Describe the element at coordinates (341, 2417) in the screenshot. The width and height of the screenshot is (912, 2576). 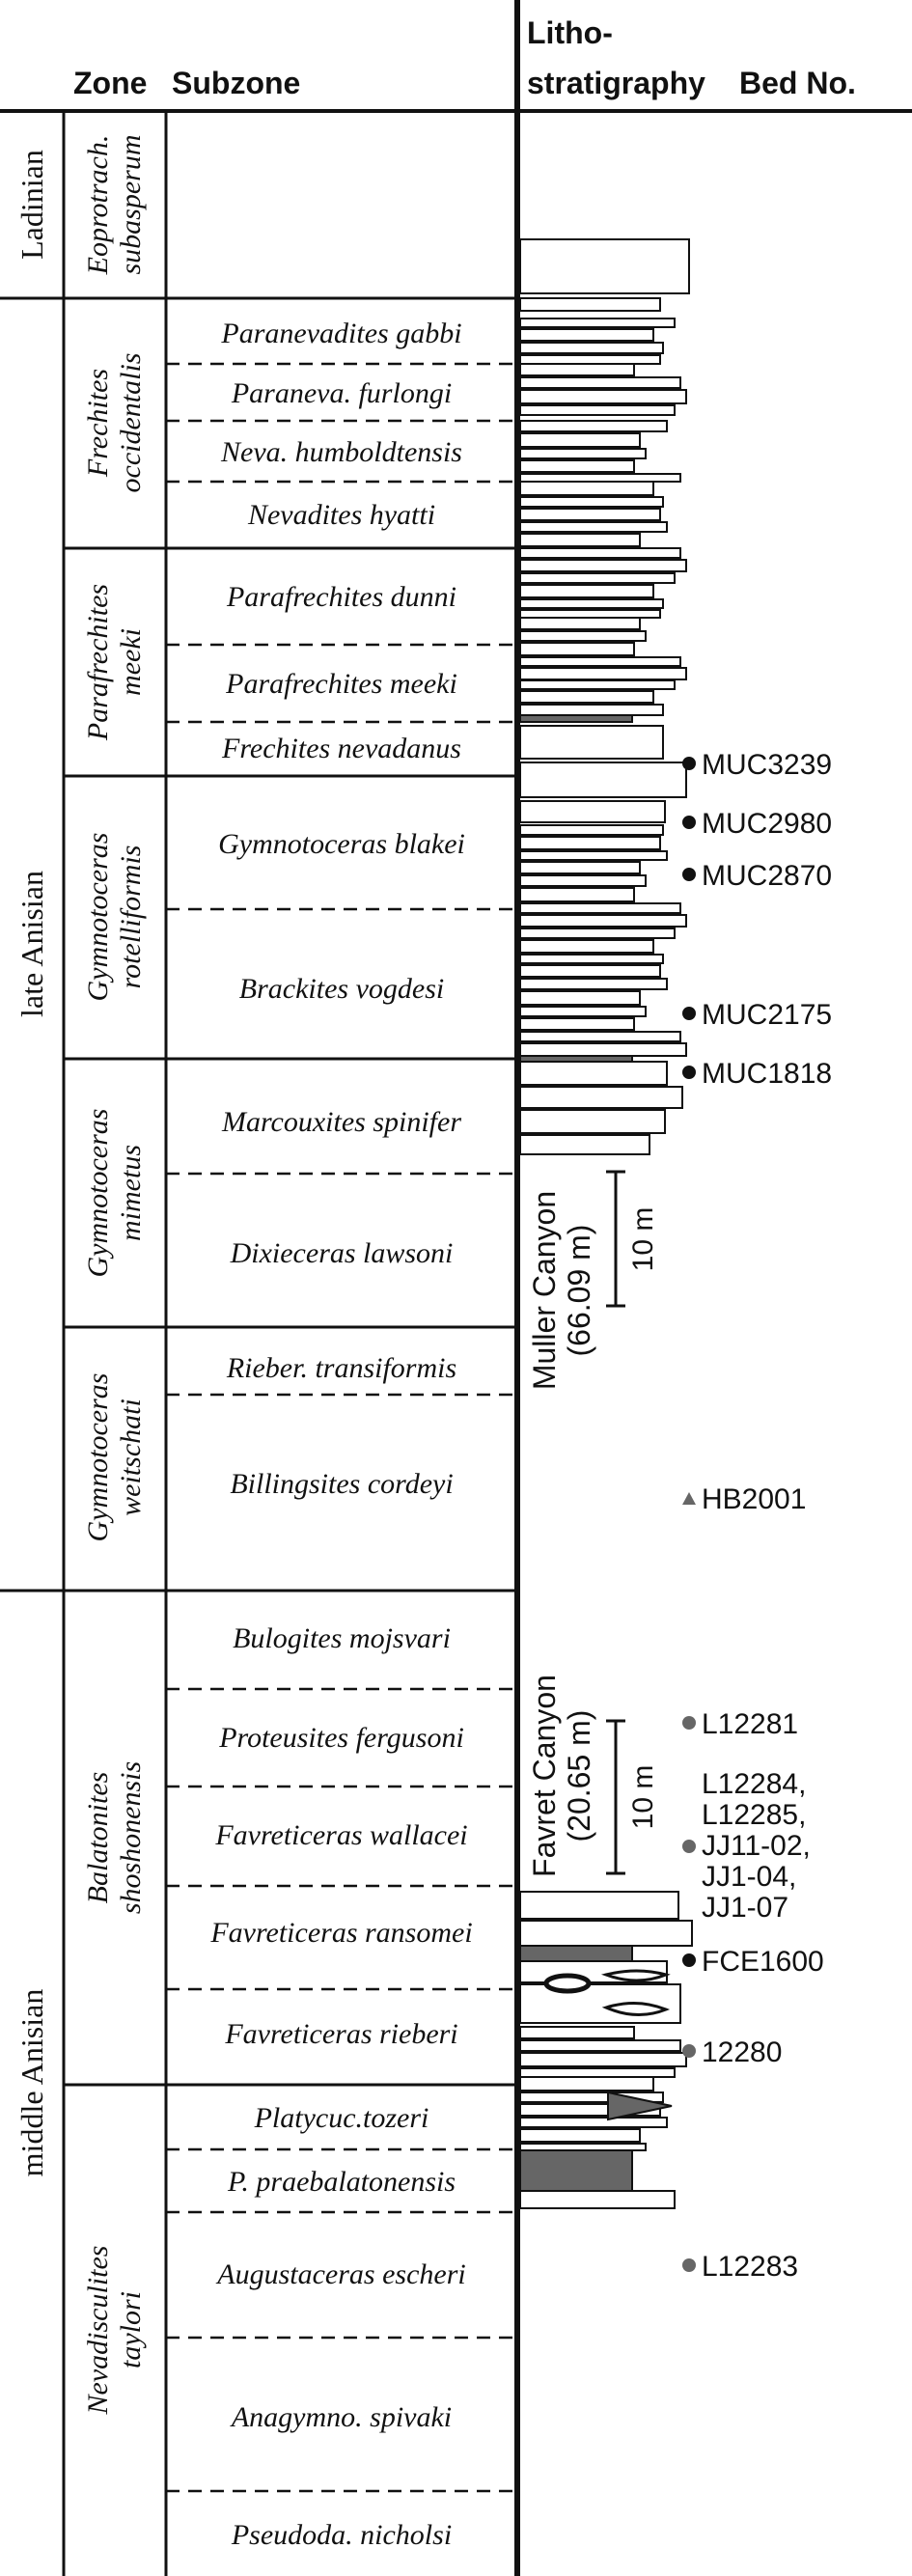
I see `subzone-label: Anagymno. spivaki` at that location.